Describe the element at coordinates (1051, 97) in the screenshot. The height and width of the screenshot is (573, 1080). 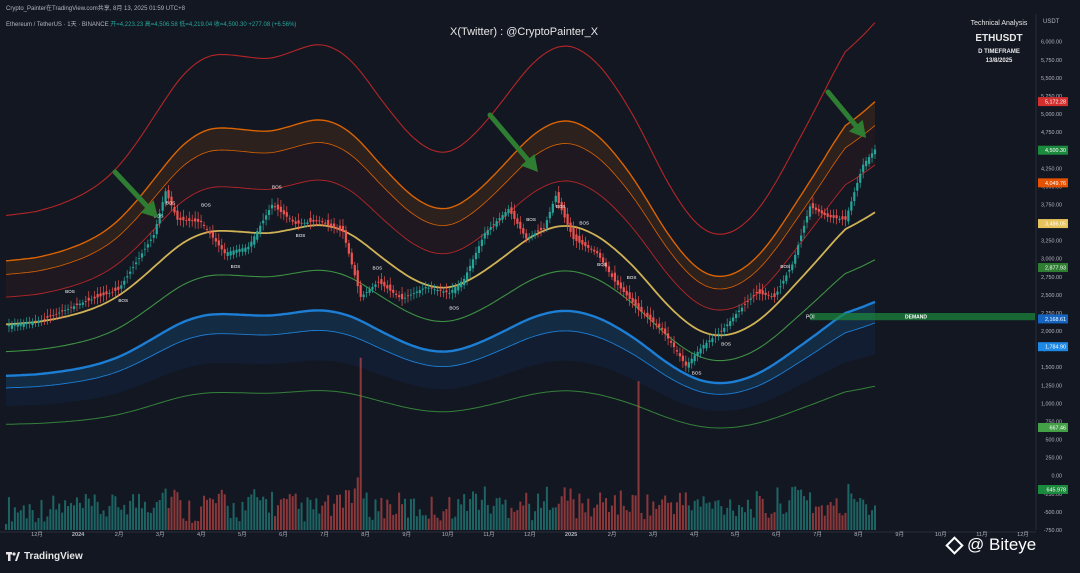
I see `price-tick-label: 5,250.00` at that location.